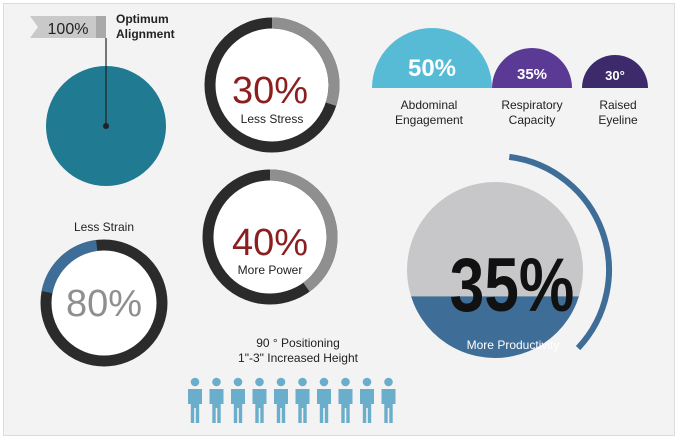 This screenshot has height=441, width=680. I want to click on productivity-outer-arc, so click(560, 252).